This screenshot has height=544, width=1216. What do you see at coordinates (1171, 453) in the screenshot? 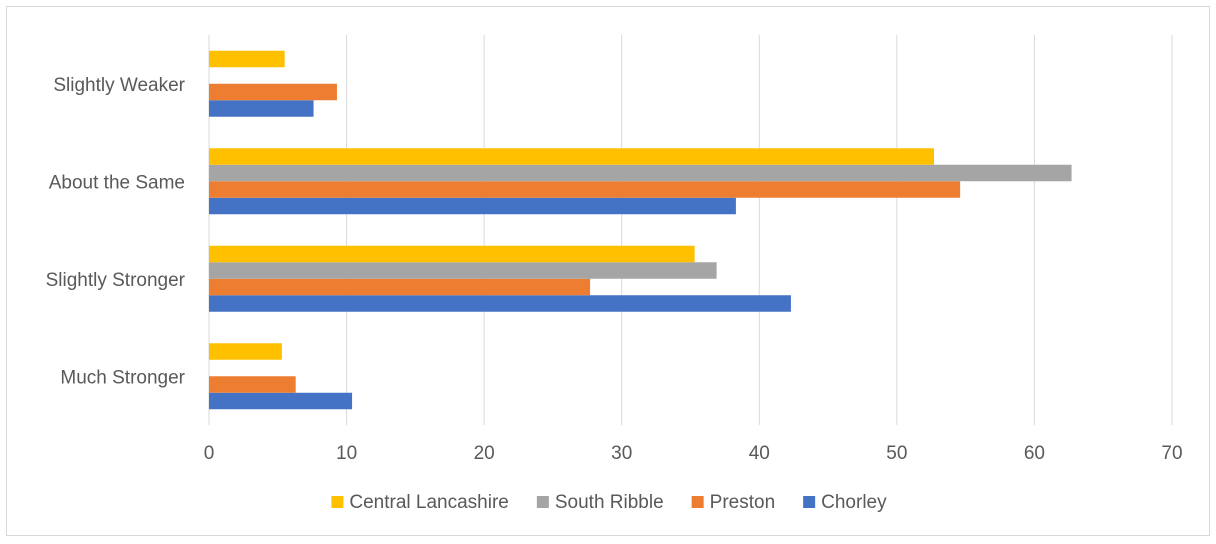
I see `x-tick-label: 70` at bounding box center [1171, 453].